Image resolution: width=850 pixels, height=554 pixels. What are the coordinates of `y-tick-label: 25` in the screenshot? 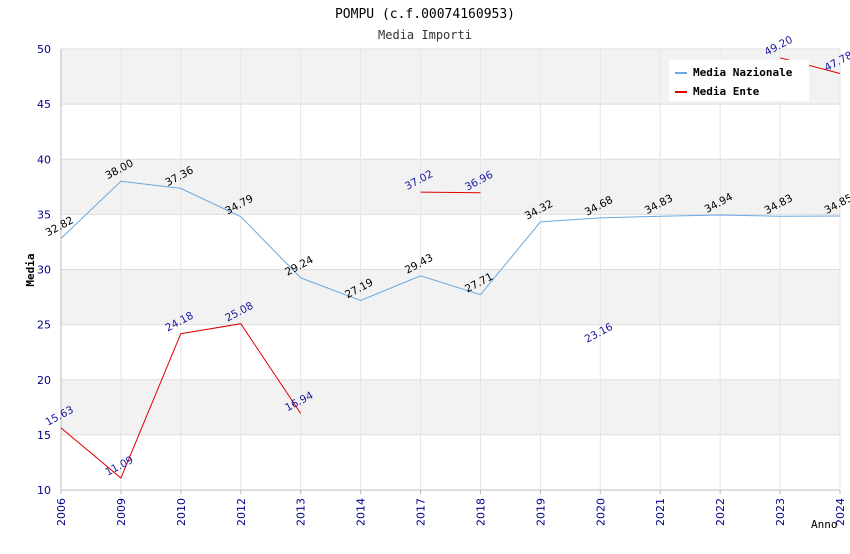 It's located at (44, 325).